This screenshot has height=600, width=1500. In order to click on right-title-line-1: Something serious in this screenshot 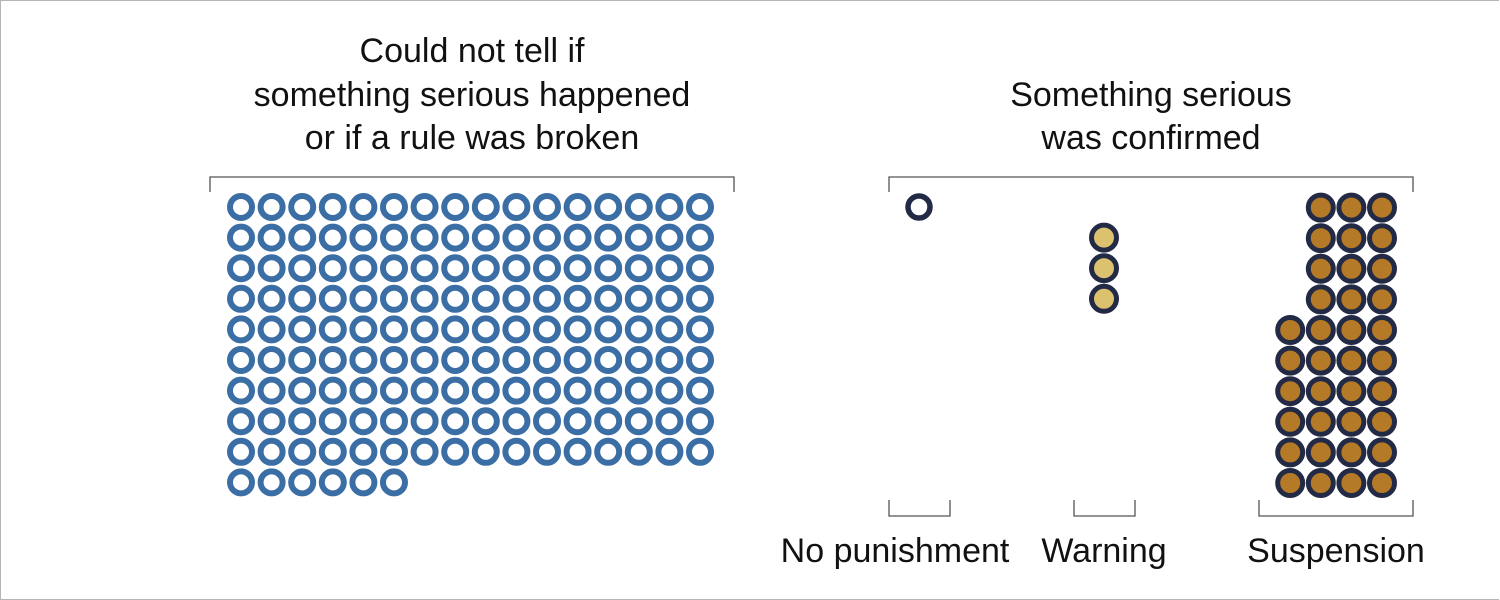, I will do `click(1151, 95)`.